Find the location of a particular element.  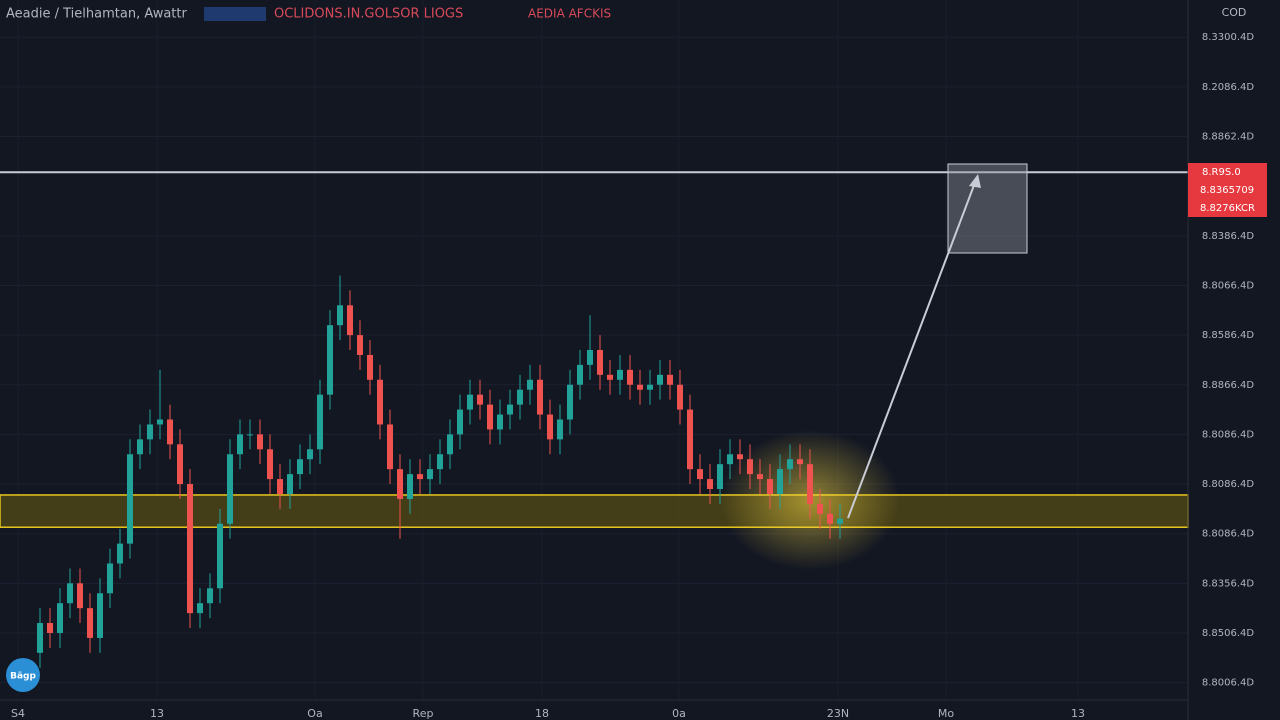

x-tick-label: S4 is located at coordinates (18, 713).